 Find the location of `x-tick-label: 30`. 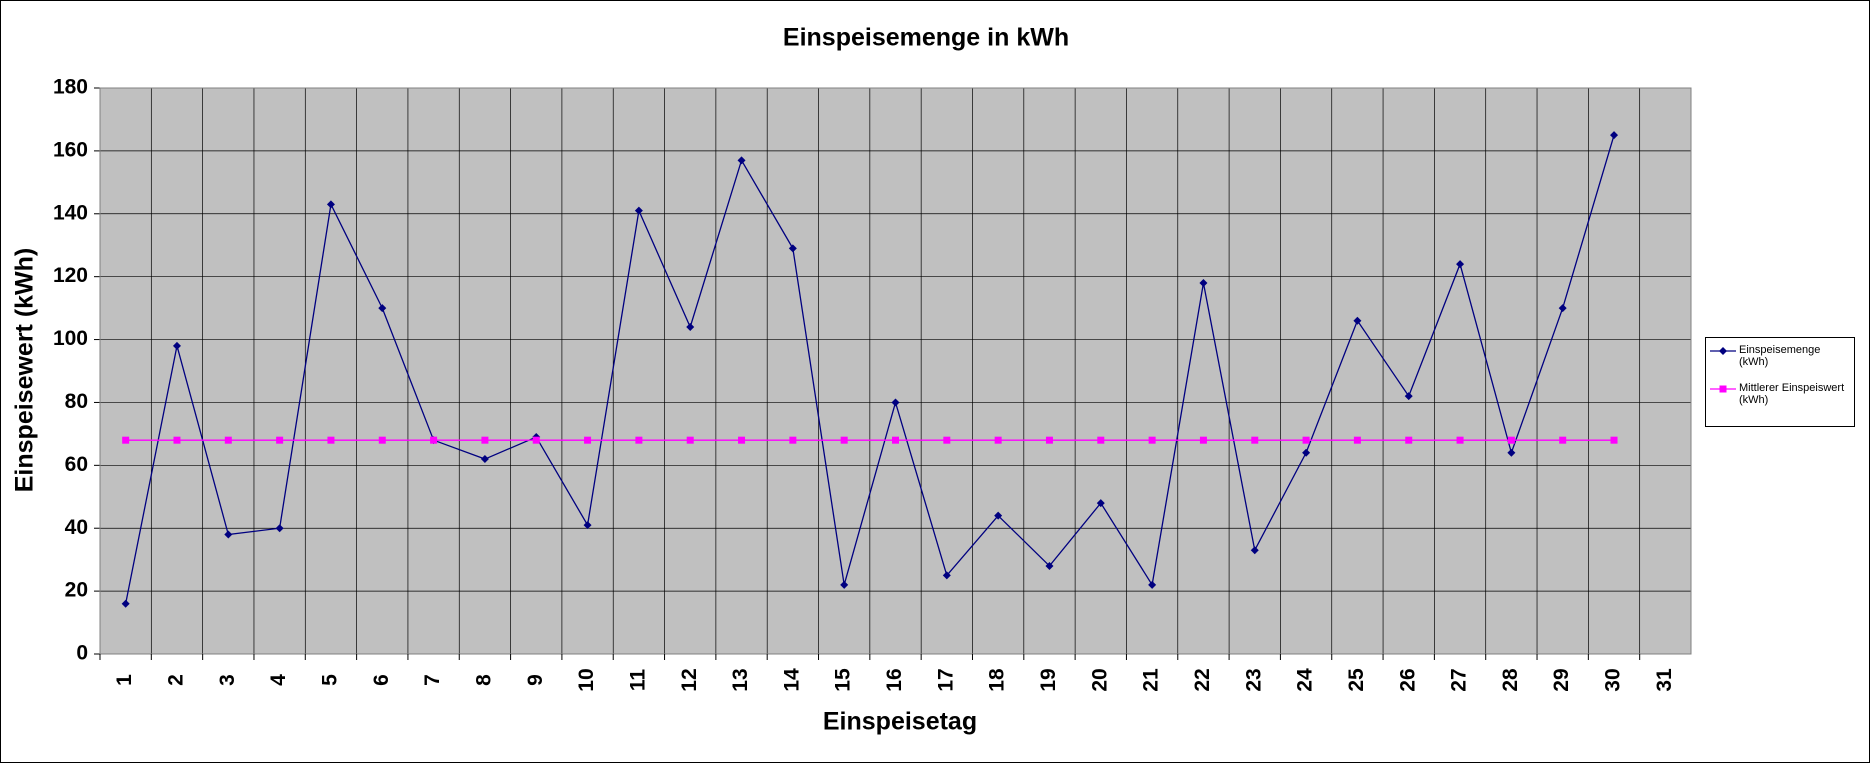

x-tick-label: 30 is located at coordinates (1613, 679).